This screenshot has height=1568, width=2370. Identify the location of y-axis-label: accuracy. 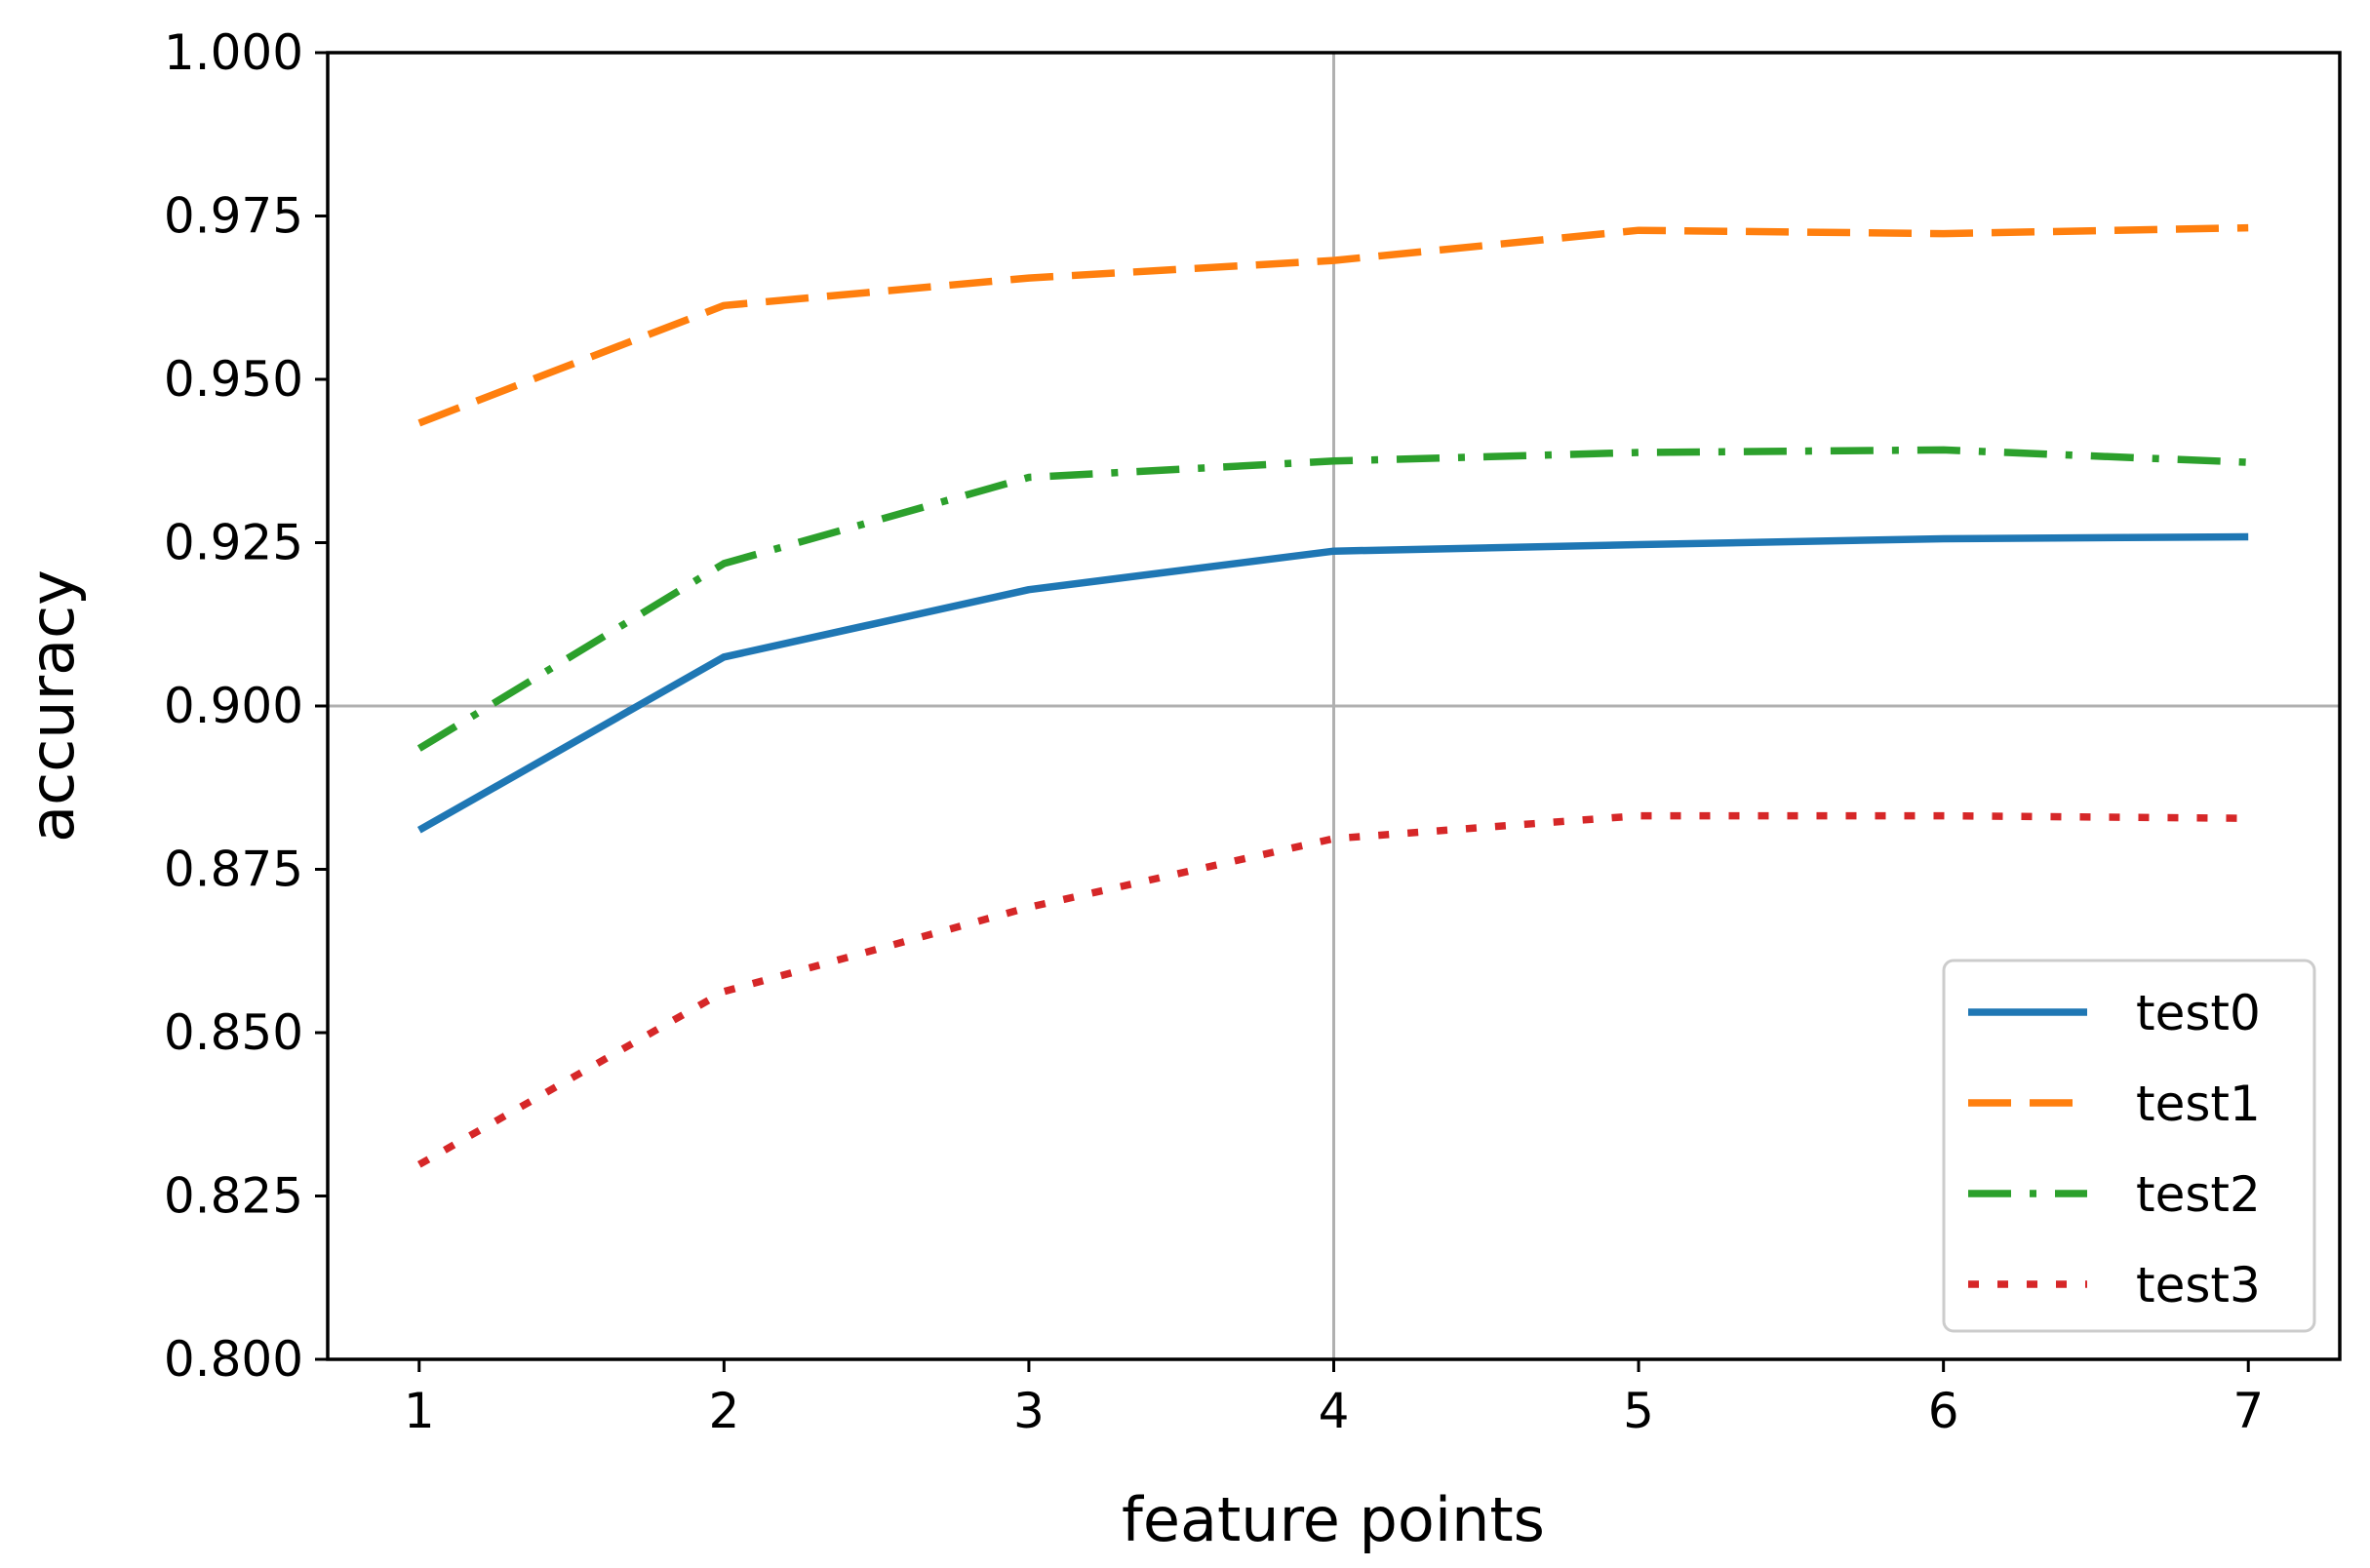
(52, 706).